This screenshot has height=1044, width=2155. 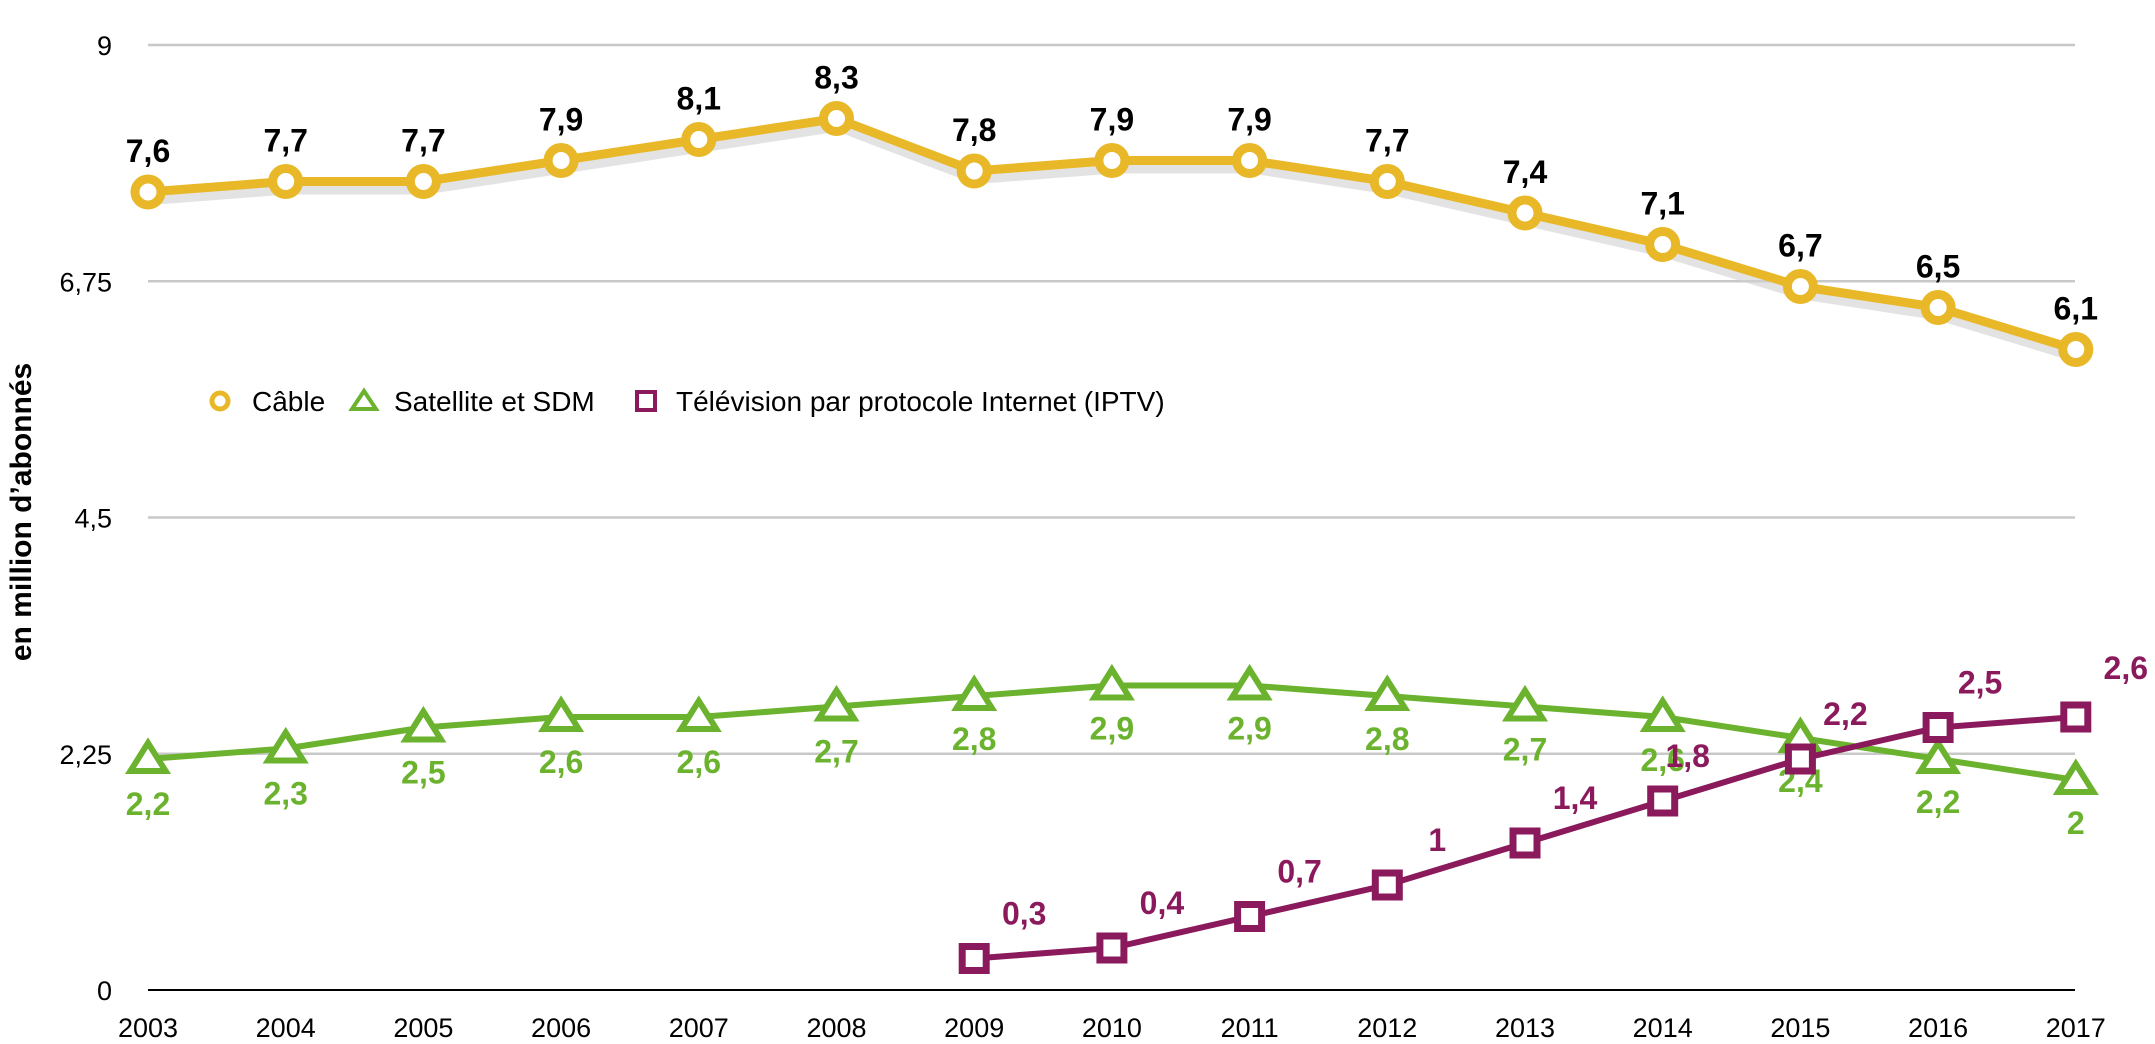 What do you see at coordinates (148, 1028) in the screenshot?
I see `x-tick-label: 2003` at bounding box center [148, 1028].